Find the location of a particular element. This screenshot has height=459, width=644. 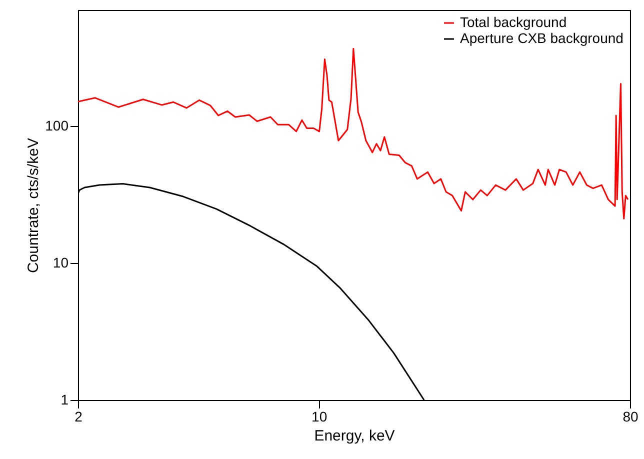

x-tick-label: 2 is located at coordinates (78, 416).